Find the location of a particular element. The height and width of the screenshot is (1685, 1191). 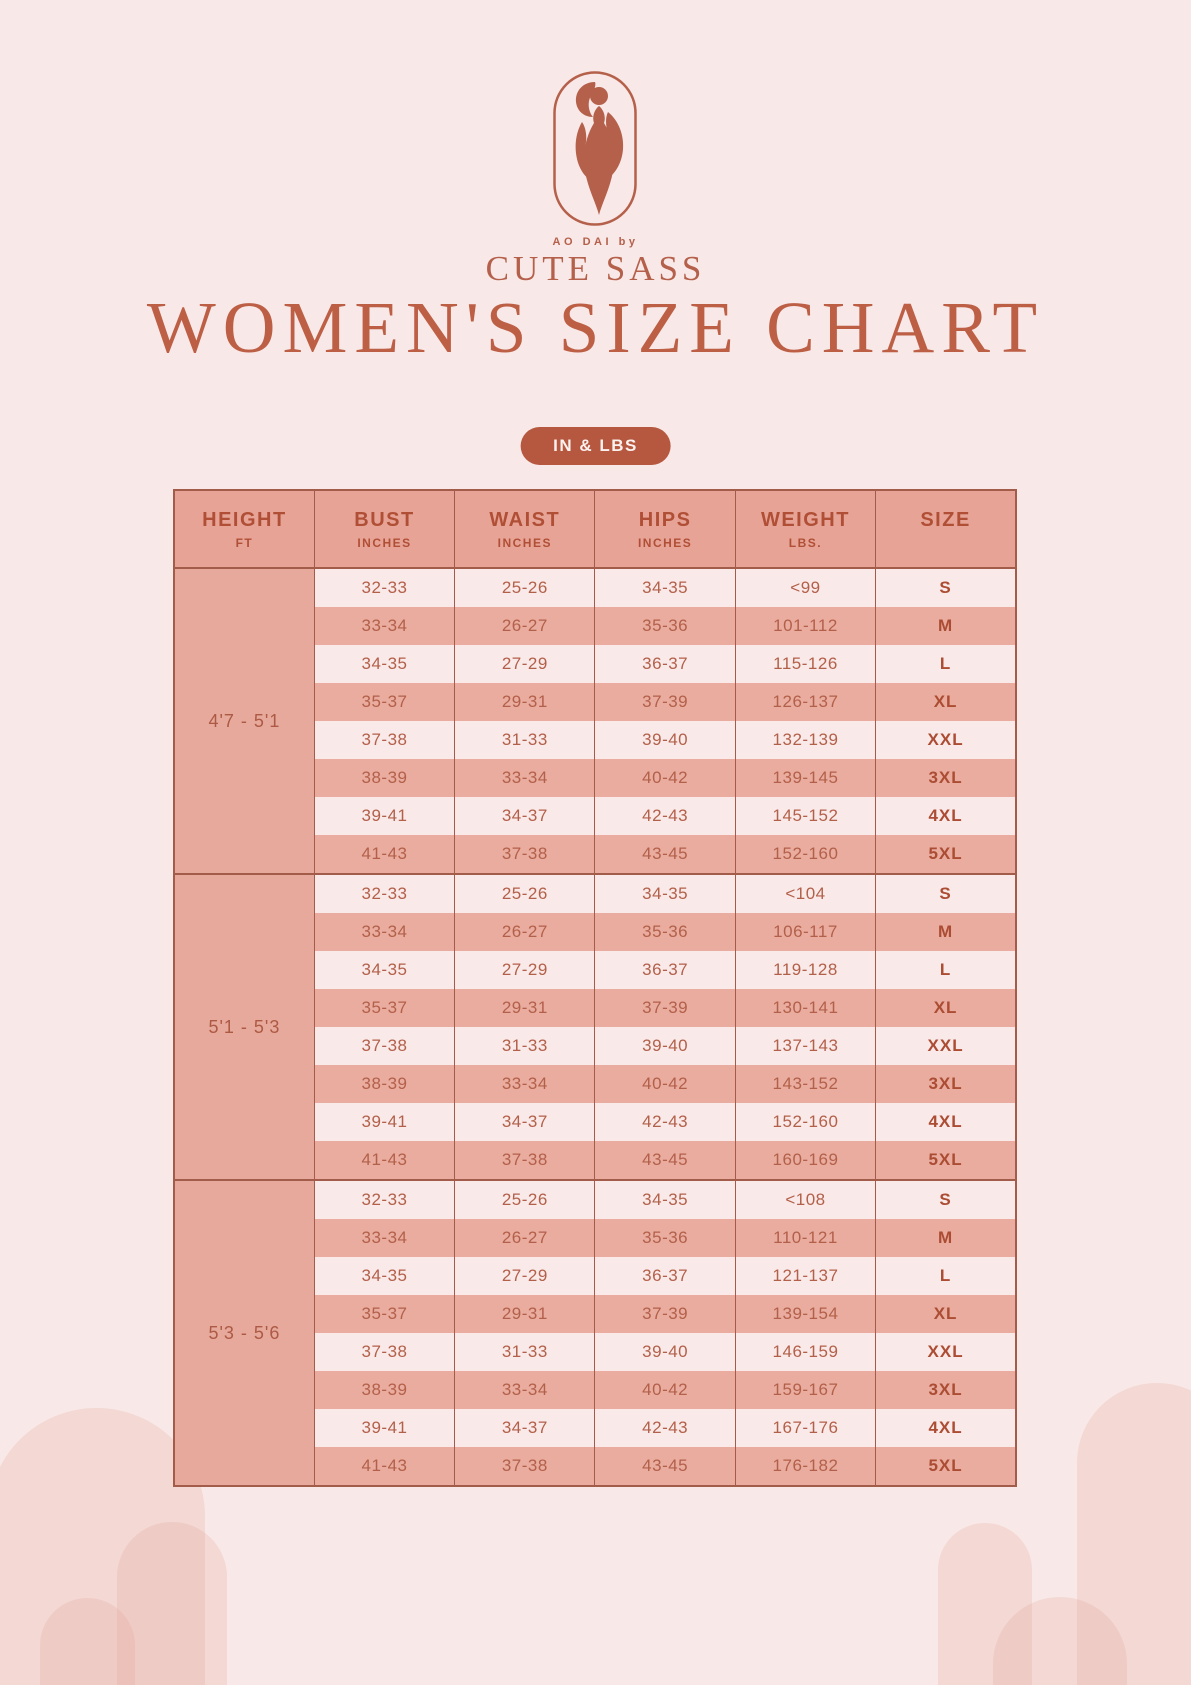

value-cell: 110-121 is located at coordinates (805, 1238).